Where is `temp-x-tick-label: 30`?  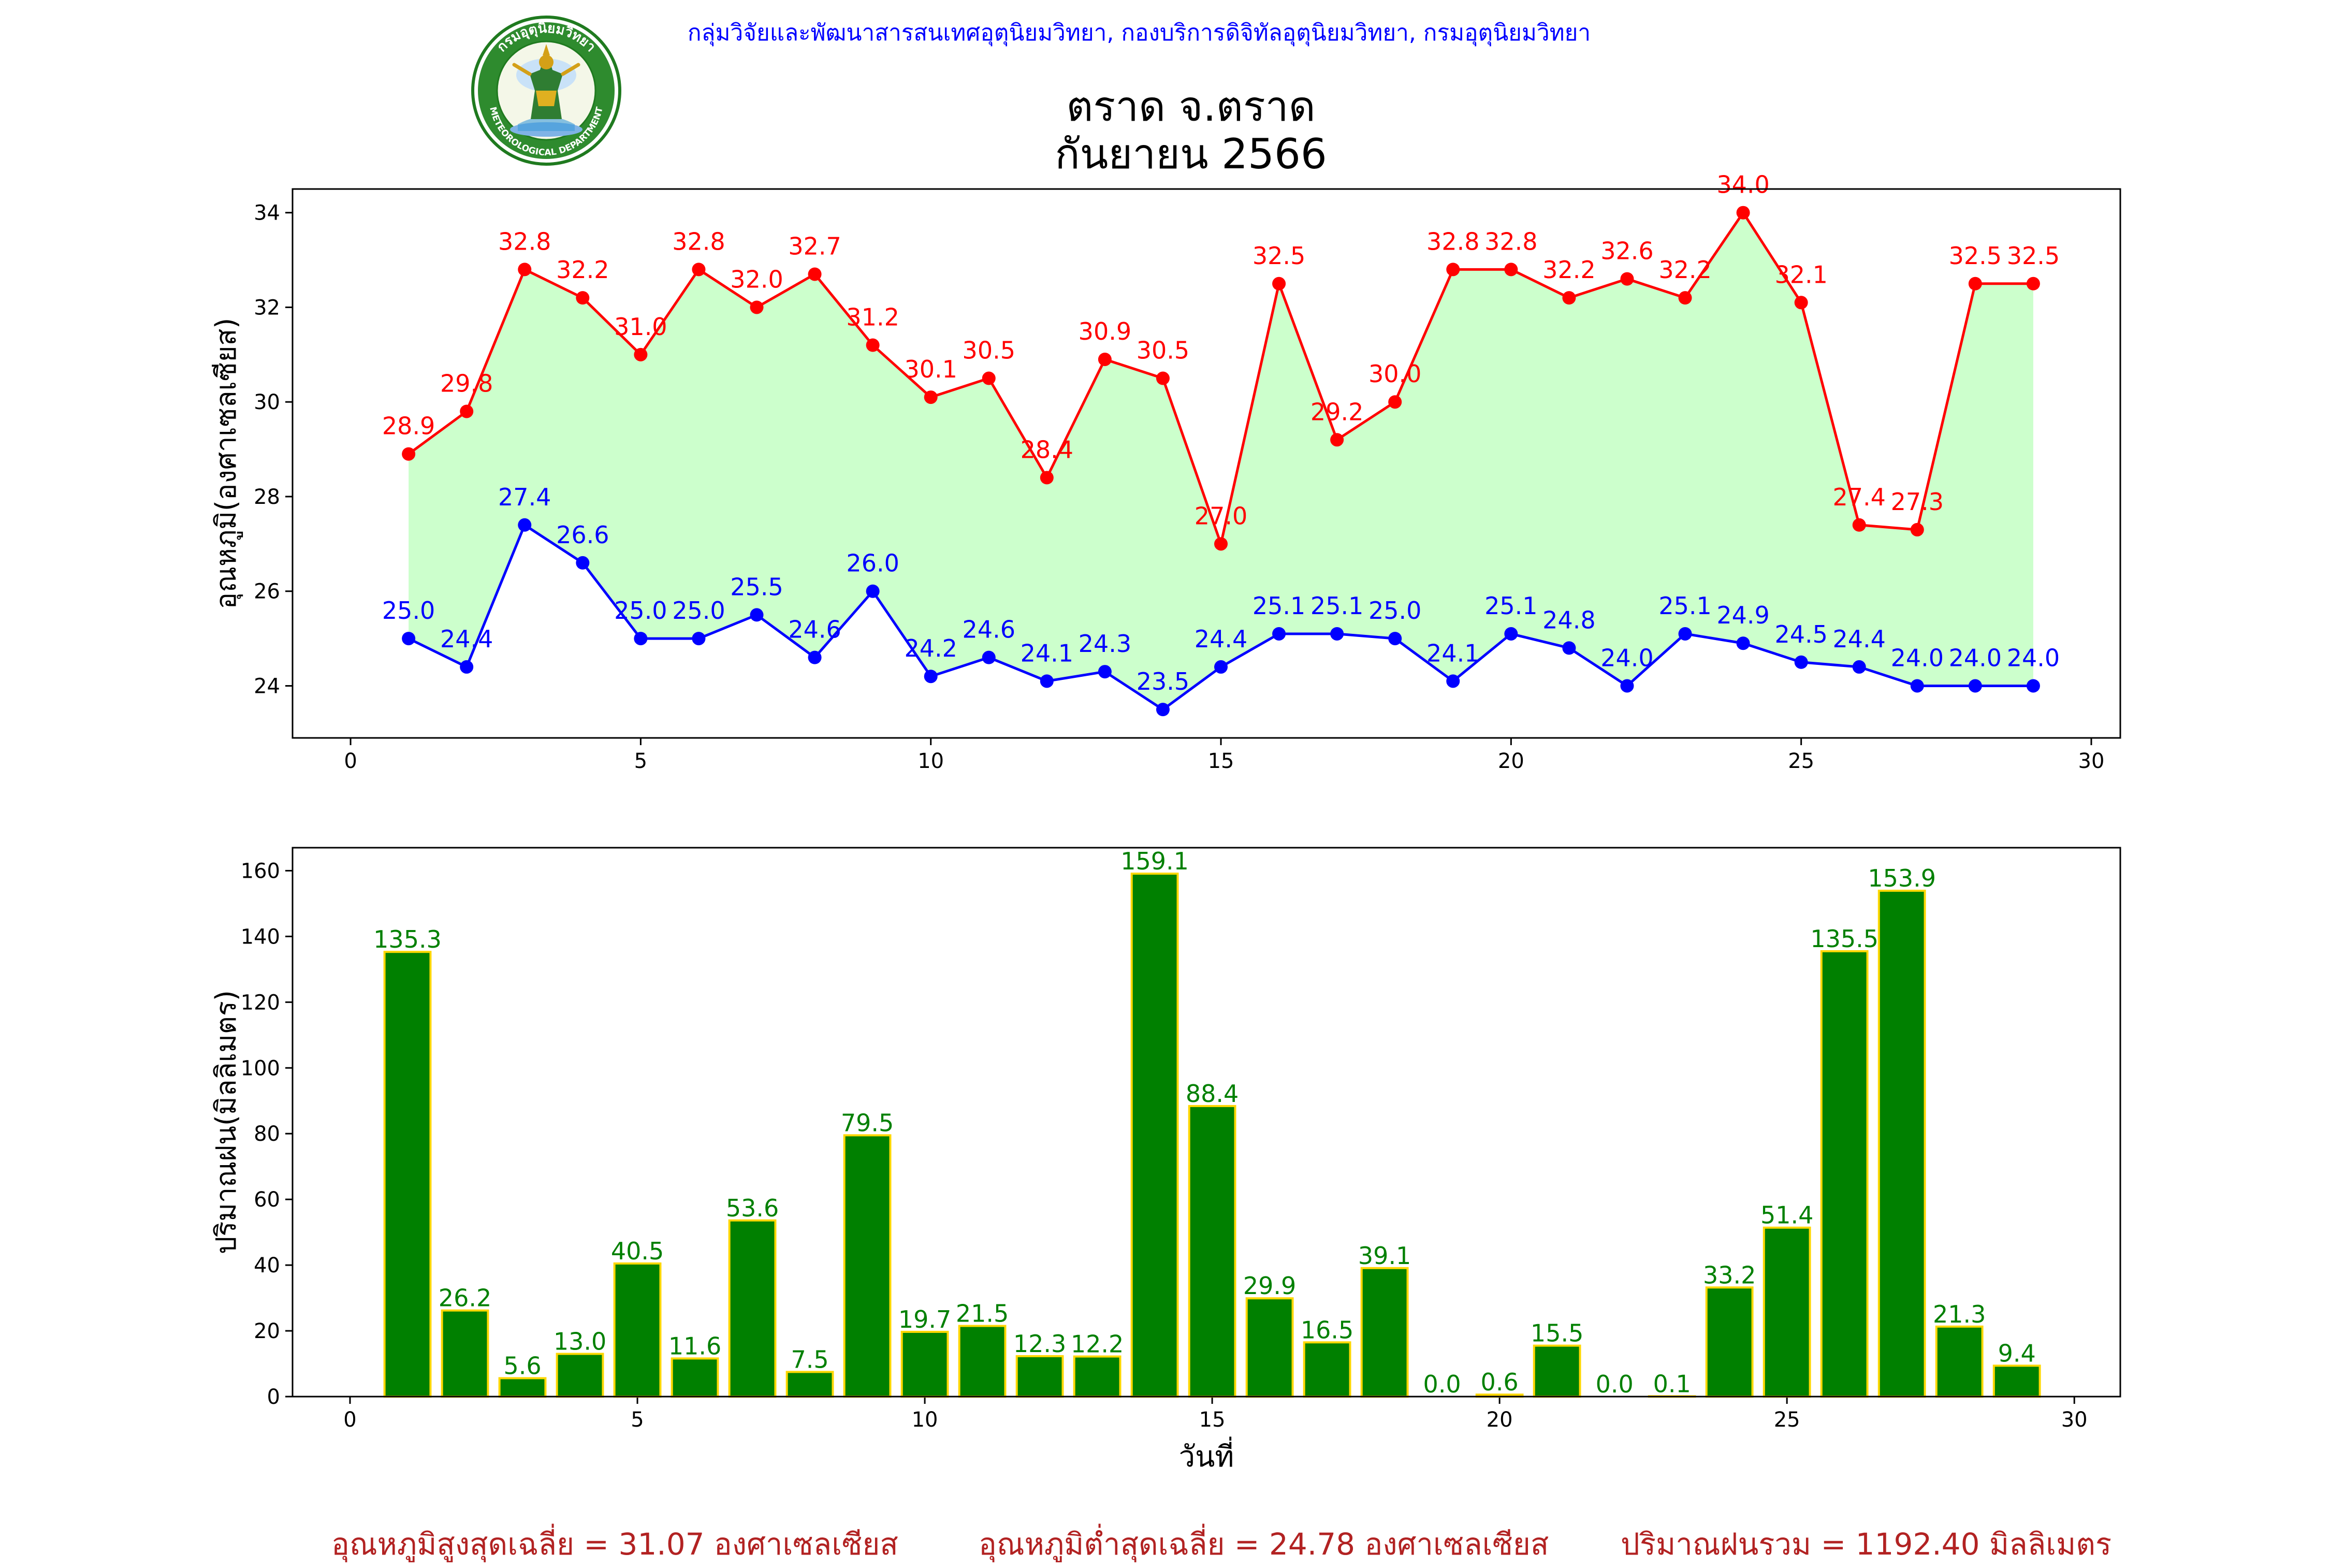
temp-x-tick-label: 30 is located at coordinates (2091, 761).